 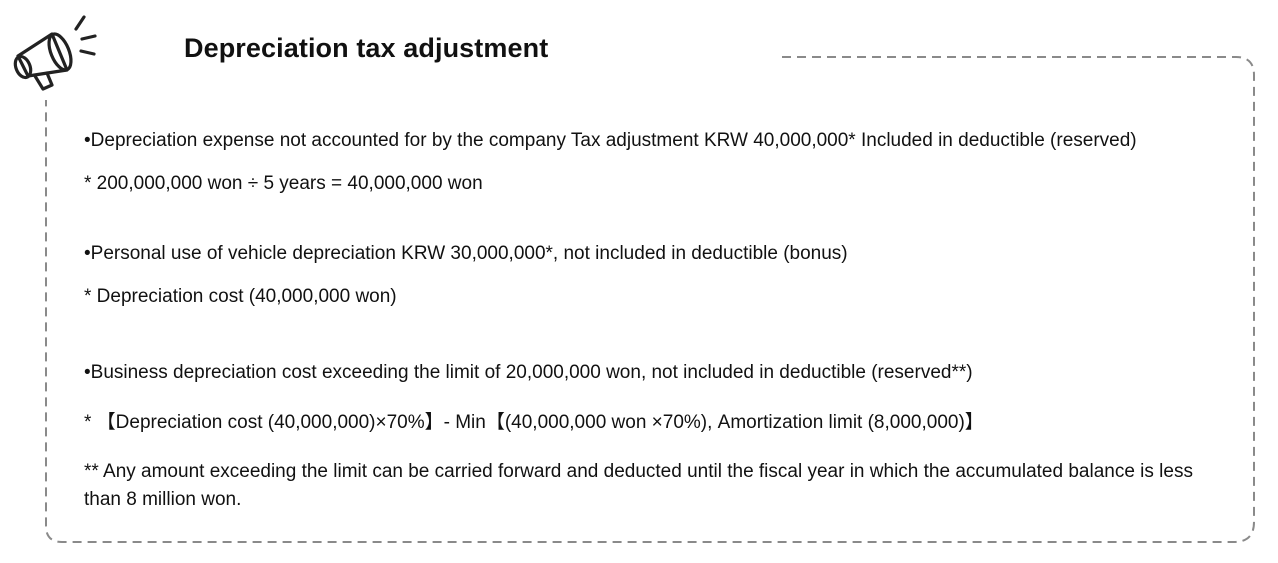 I want to click on note-depreciation-cost: * Depreciation cost (40,000,000 won), so click(x=240, y=296).